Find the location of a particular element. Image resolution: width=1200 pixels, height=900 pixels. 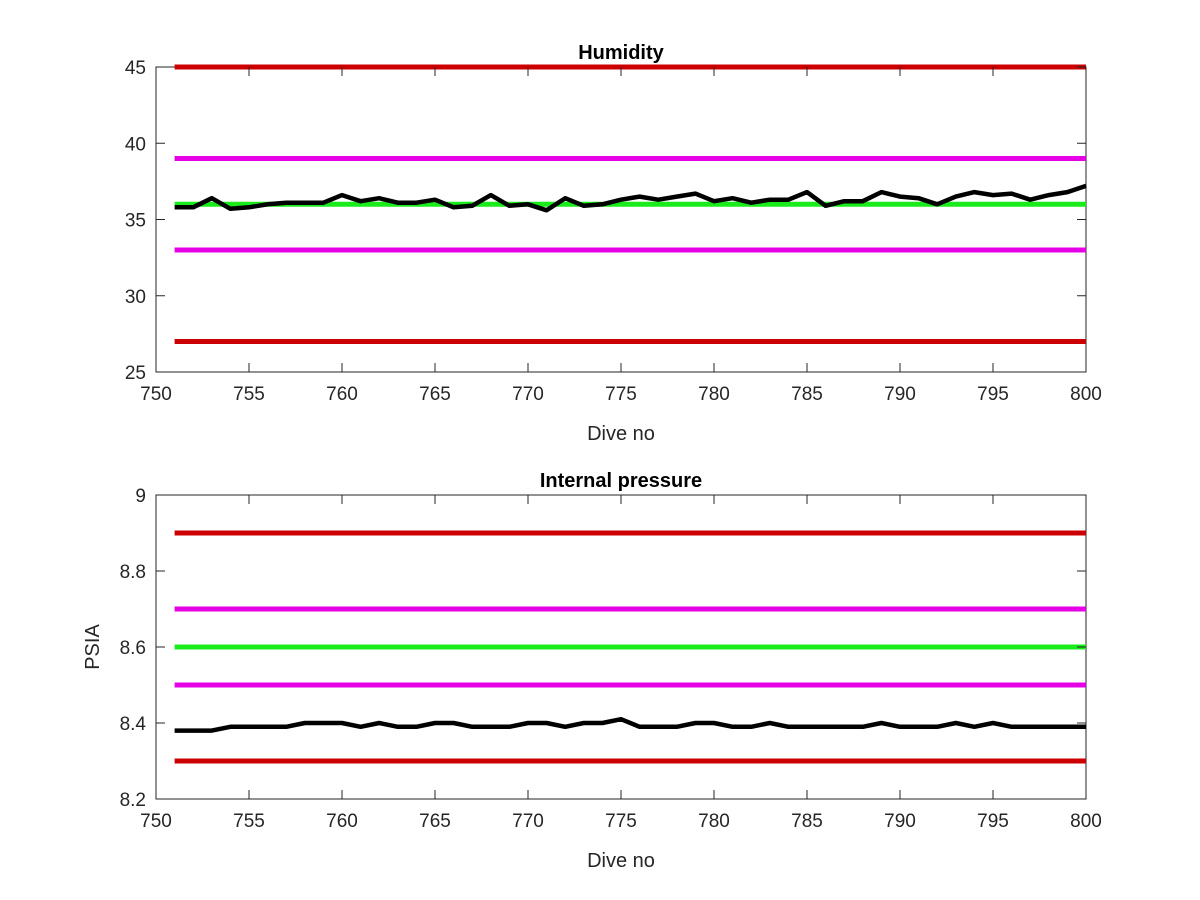

y-tick-label: 9 is located at coordinates (140, 496).